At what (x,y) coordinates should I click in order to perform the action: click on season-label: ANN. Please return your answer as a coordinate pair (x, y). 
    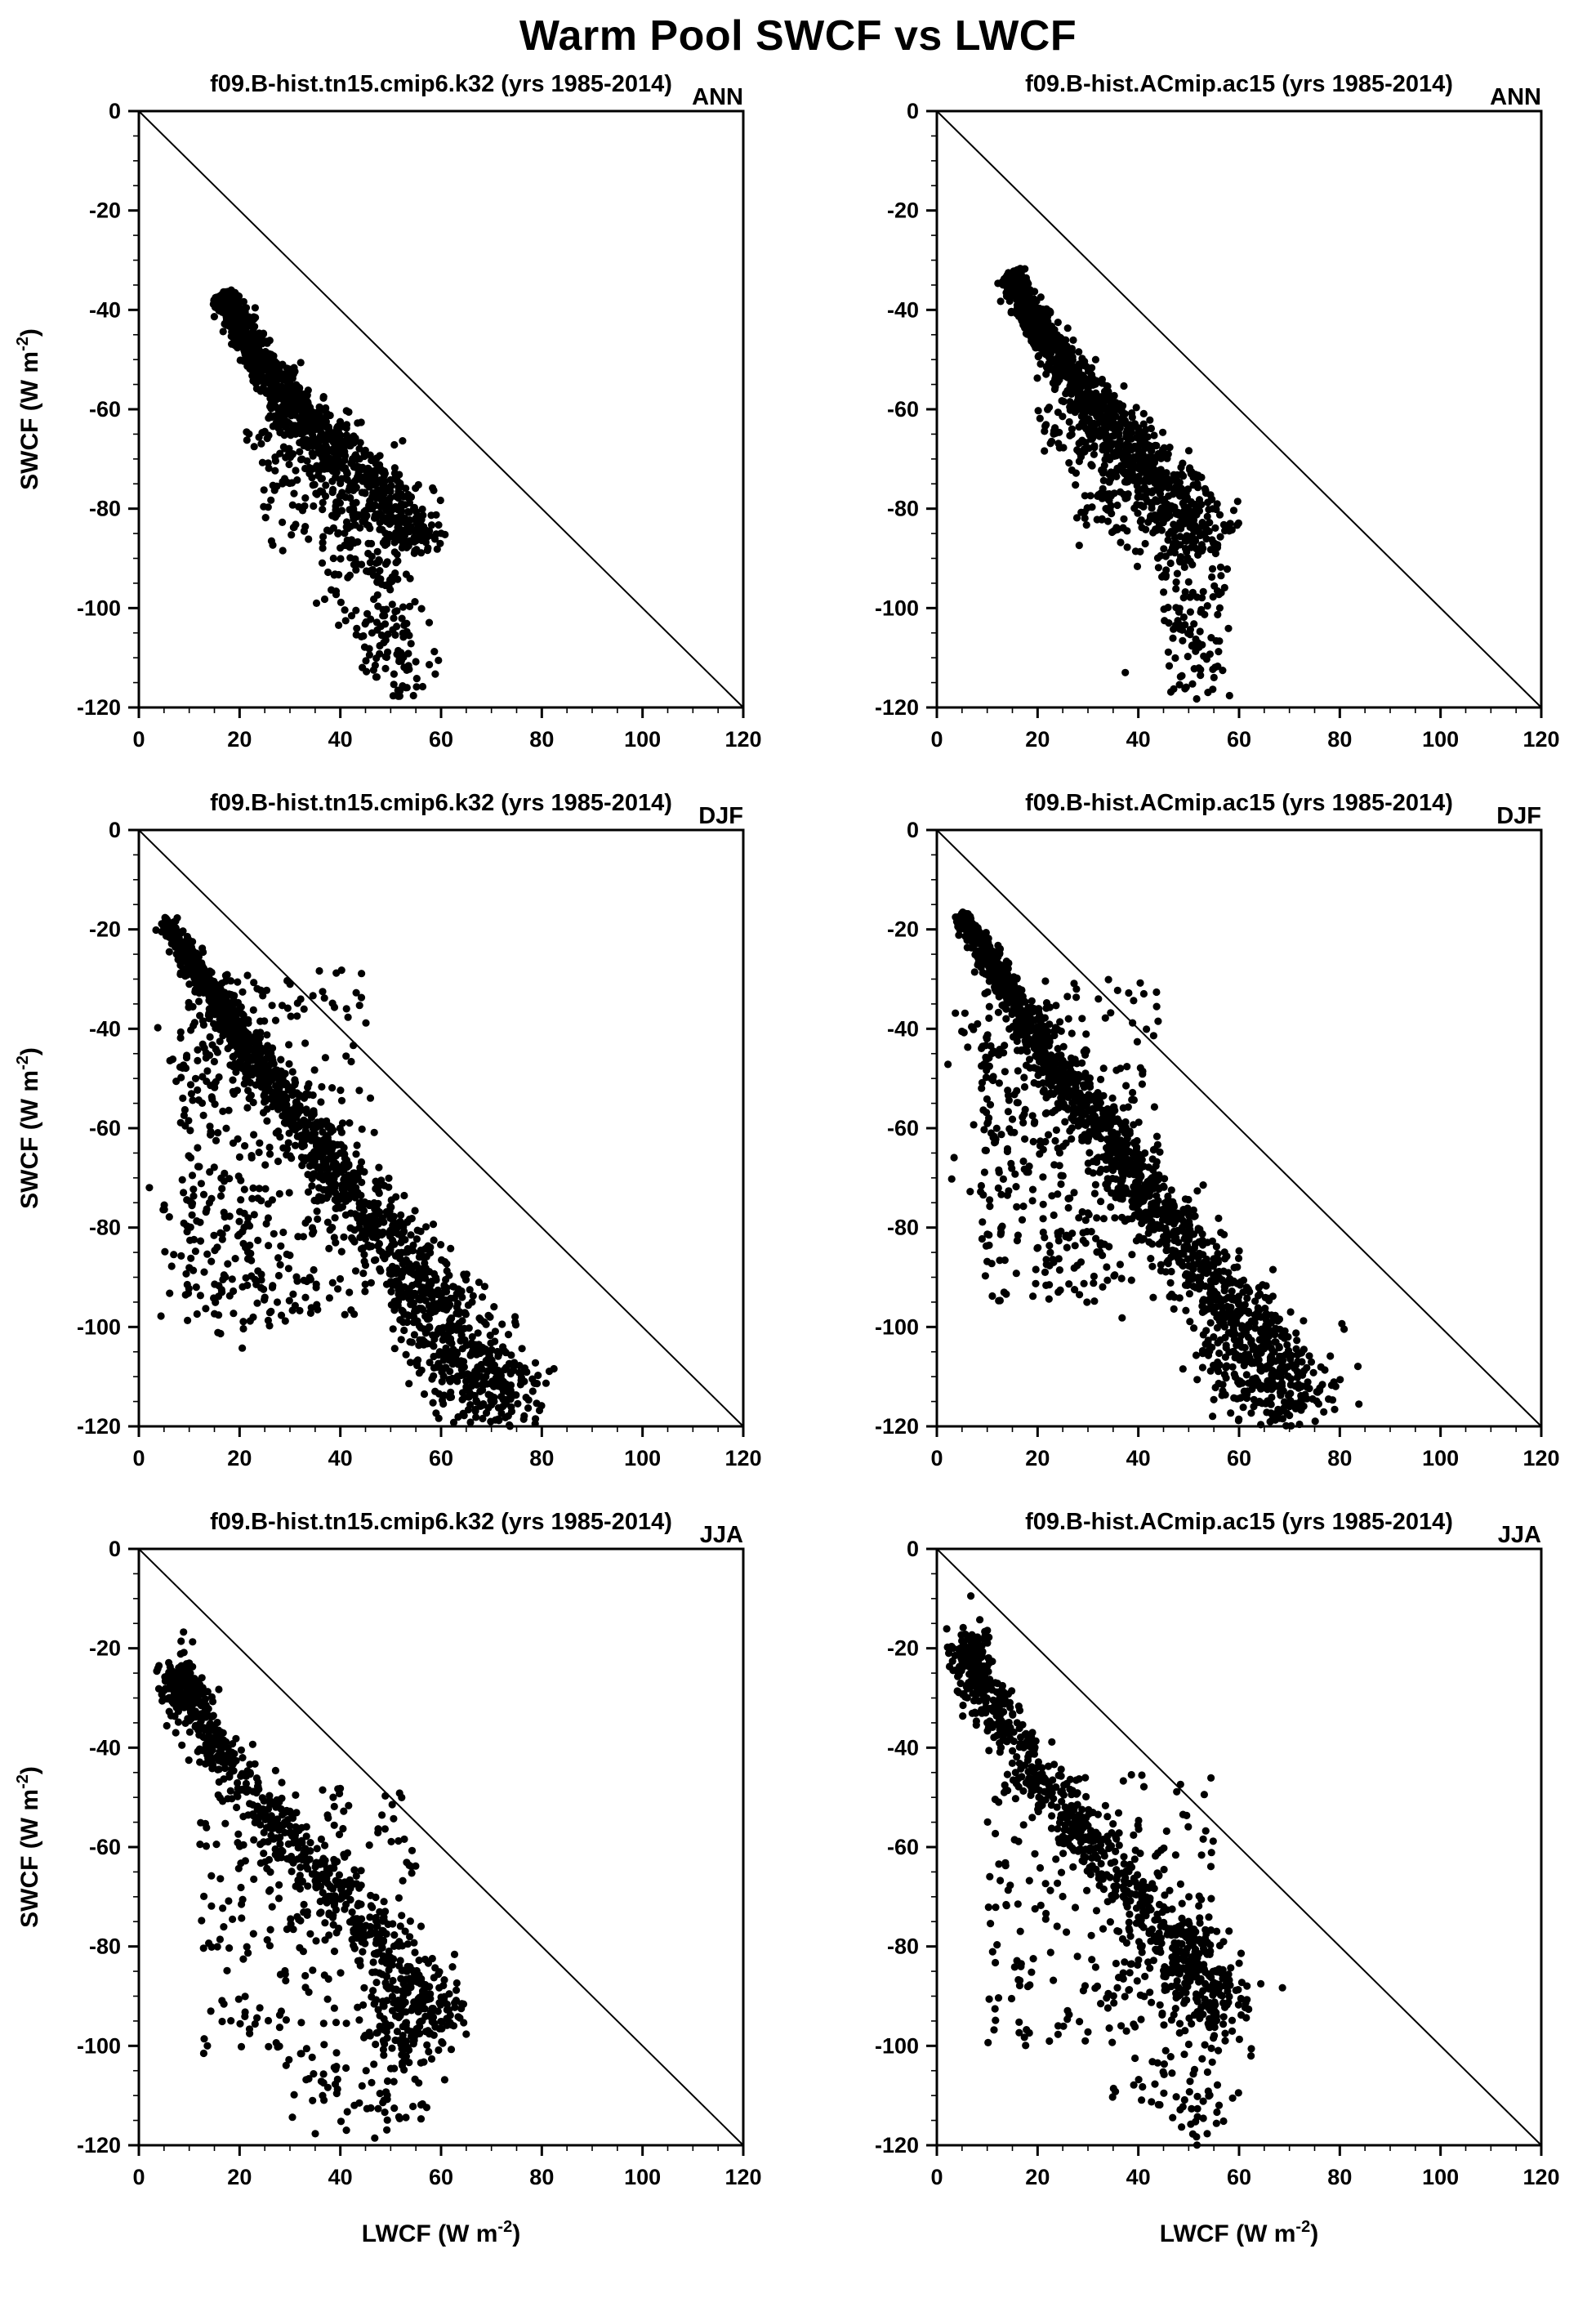
    Looking at the image, I should click on (717, 97).